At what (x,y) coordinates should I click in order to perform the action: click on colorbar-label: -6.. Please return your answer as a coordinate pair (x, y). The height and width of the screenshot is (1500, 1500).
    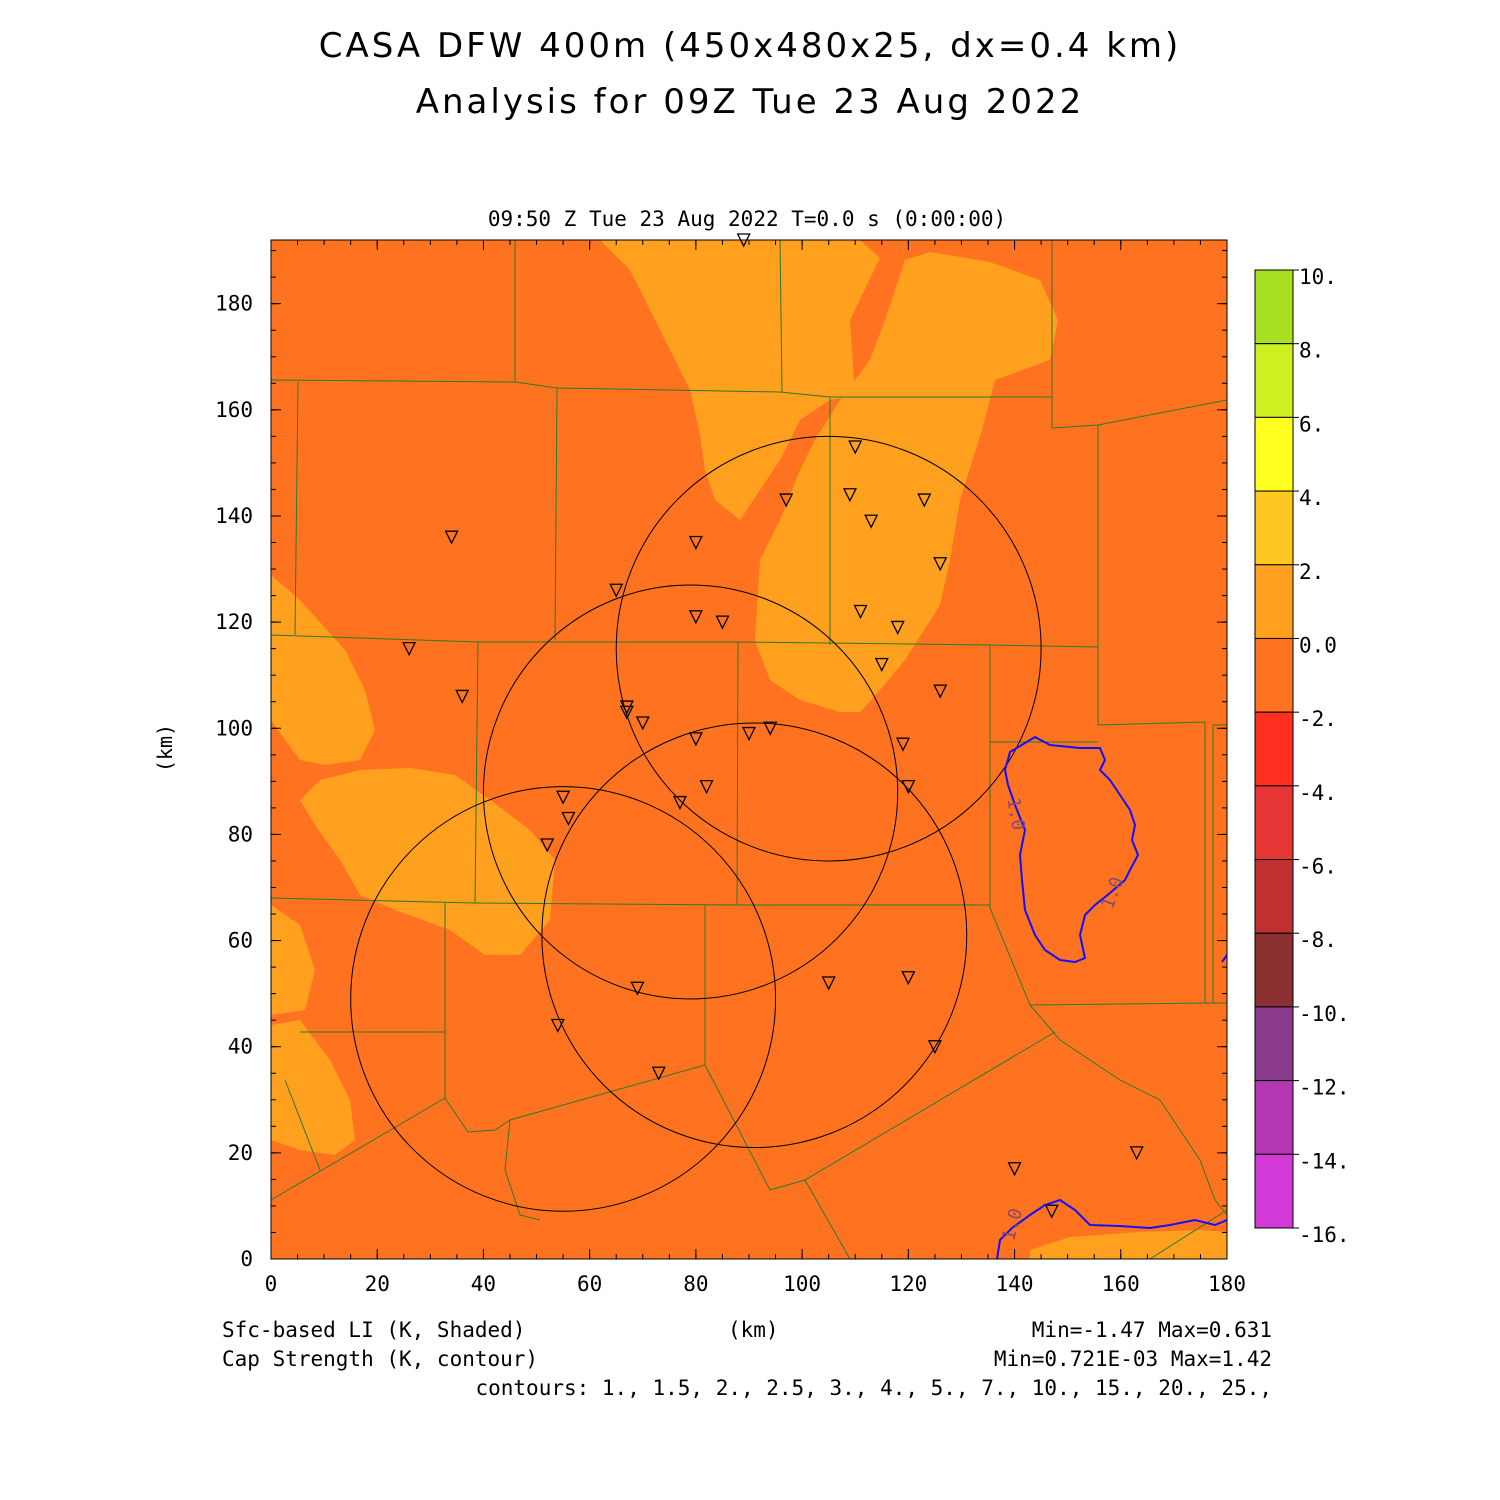
    Looking at the image, I should click on (1318, 867).